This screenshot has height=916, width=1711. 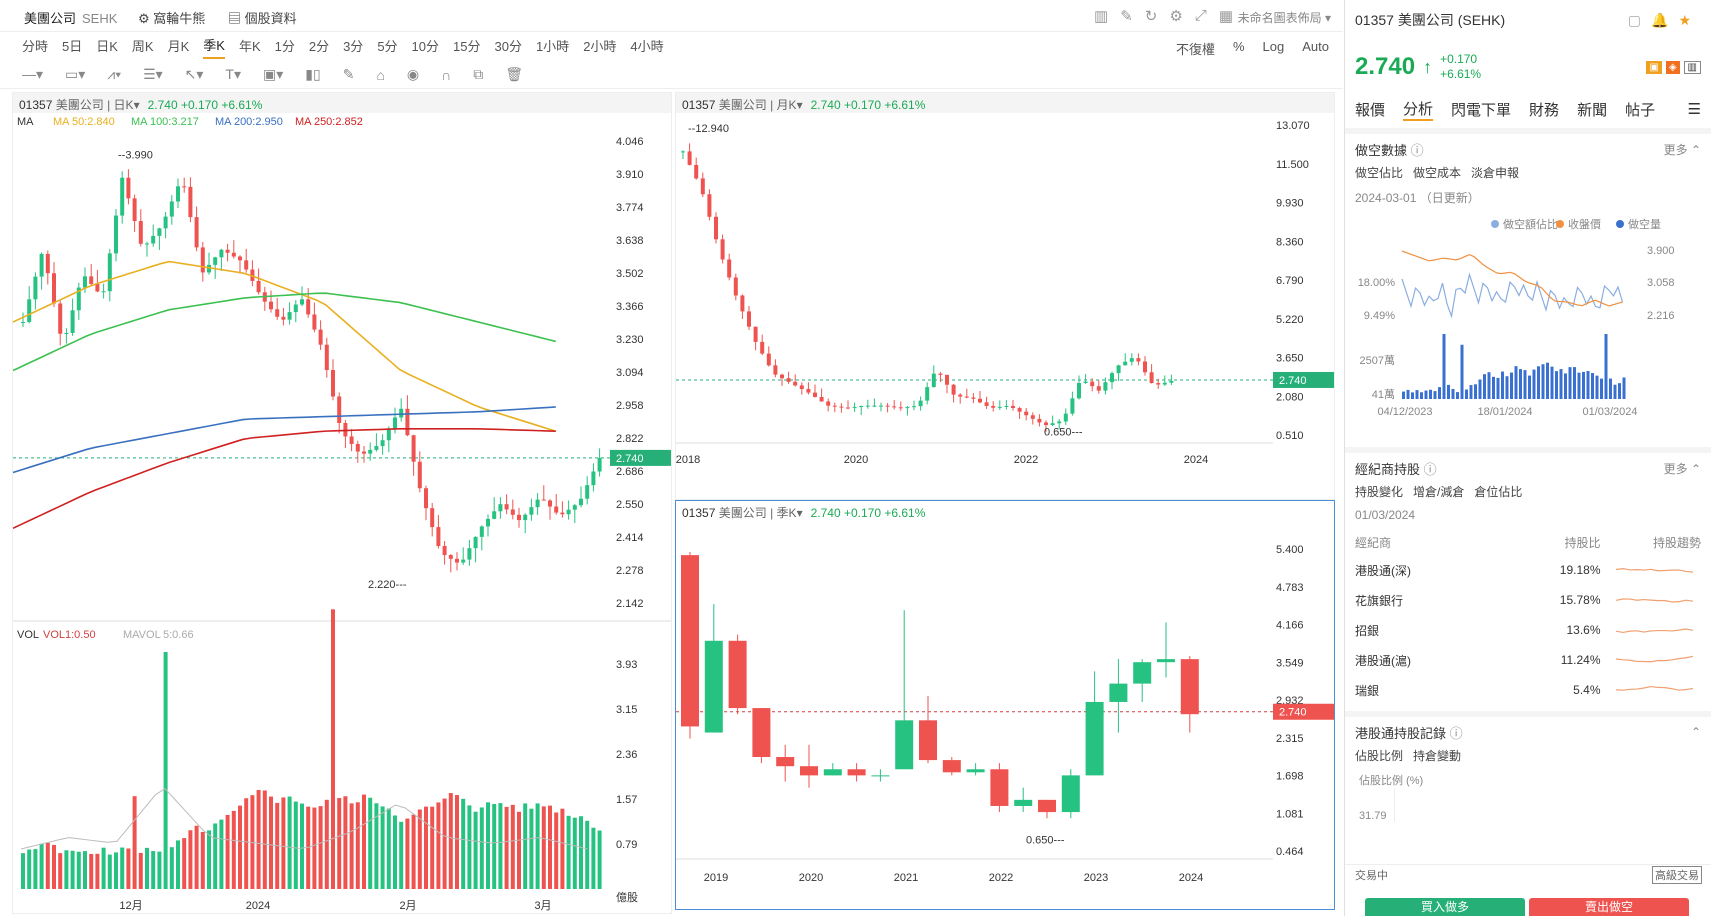 I want to click on period-tab-12: 15分, so click(x=467, y=46).